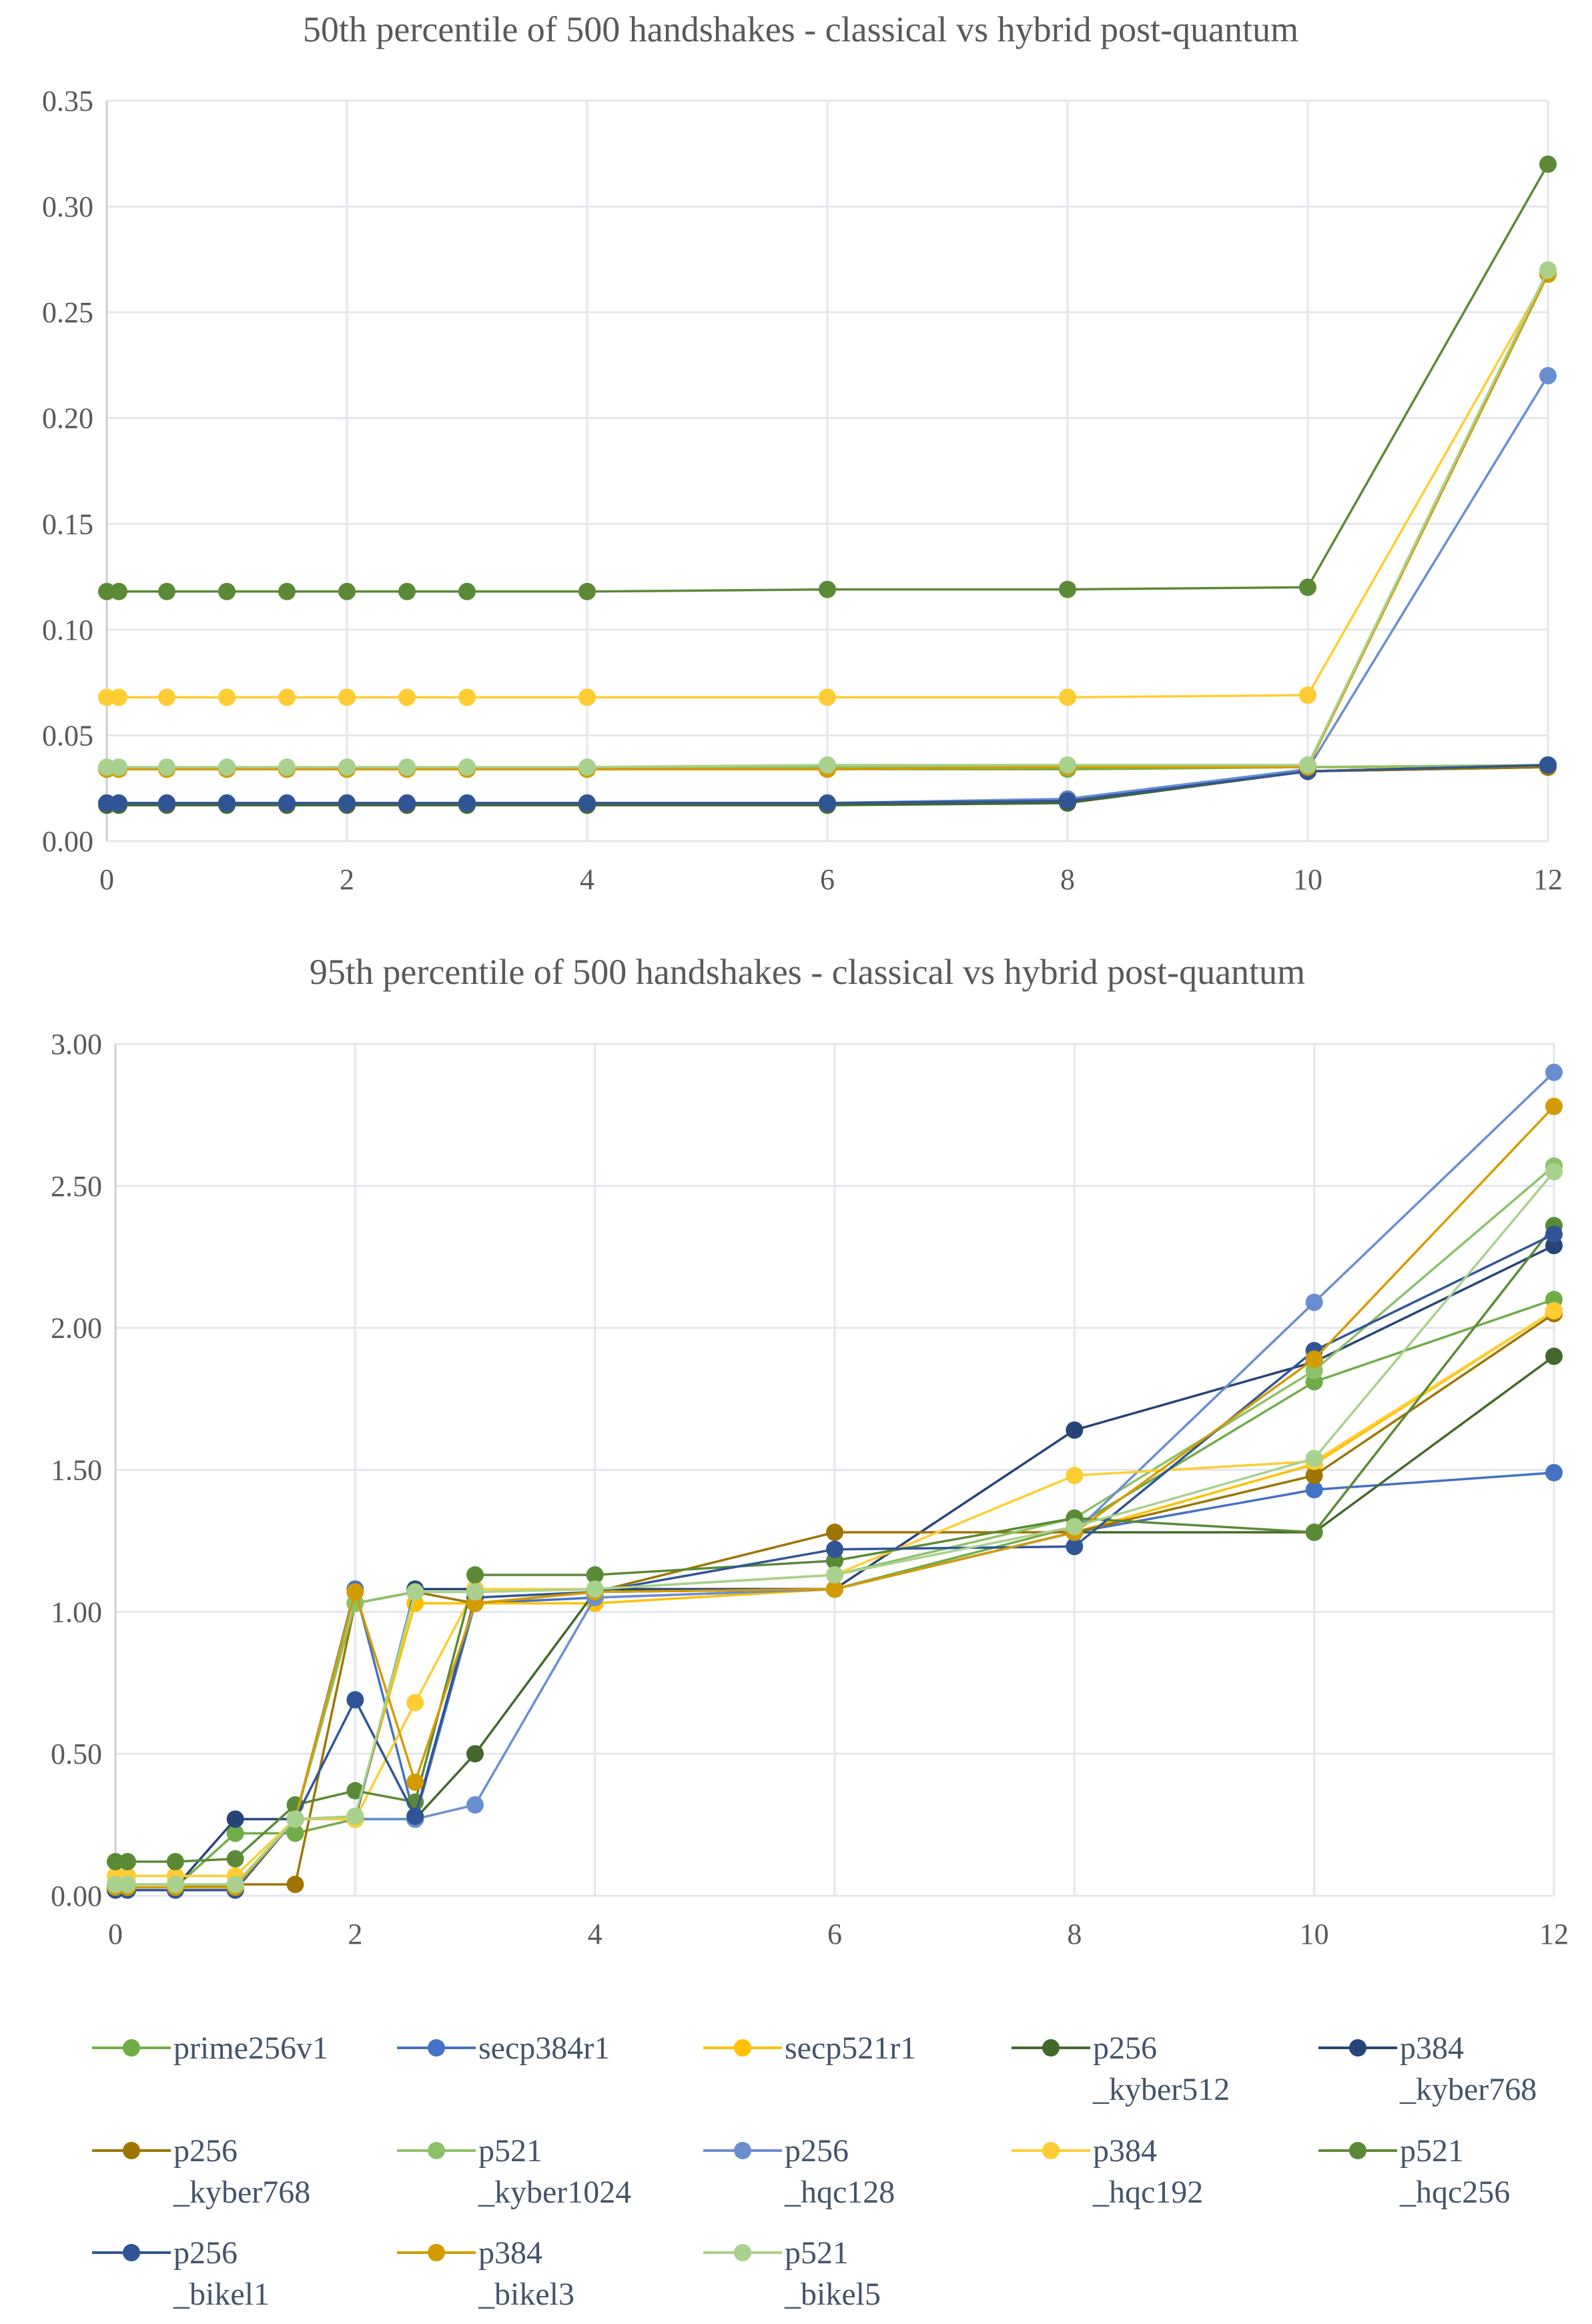  Describe the element at coordinates (76, 1754) in the screenshot. I see `y-tick-label: 0.50` at that location.